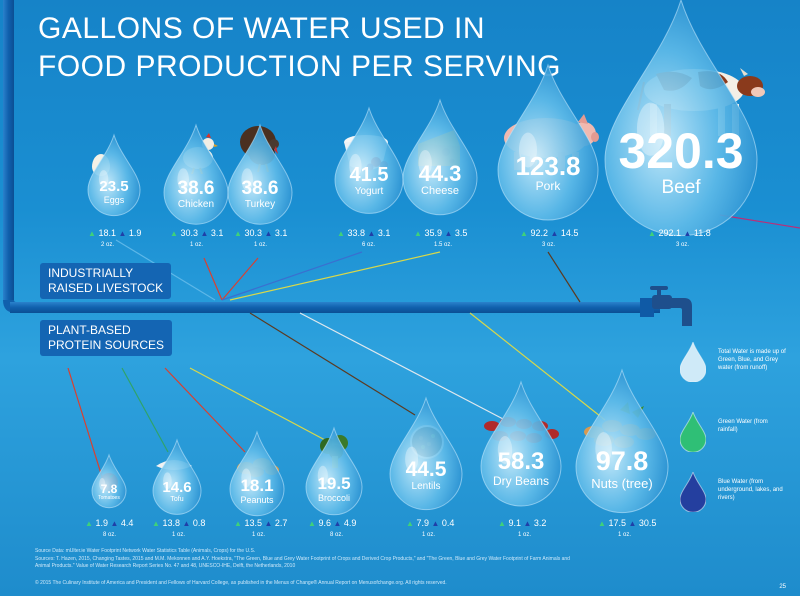  Describe the element at coordinates (114, 187) in the screenshot. I see `drop-value: 23.5` at that location.